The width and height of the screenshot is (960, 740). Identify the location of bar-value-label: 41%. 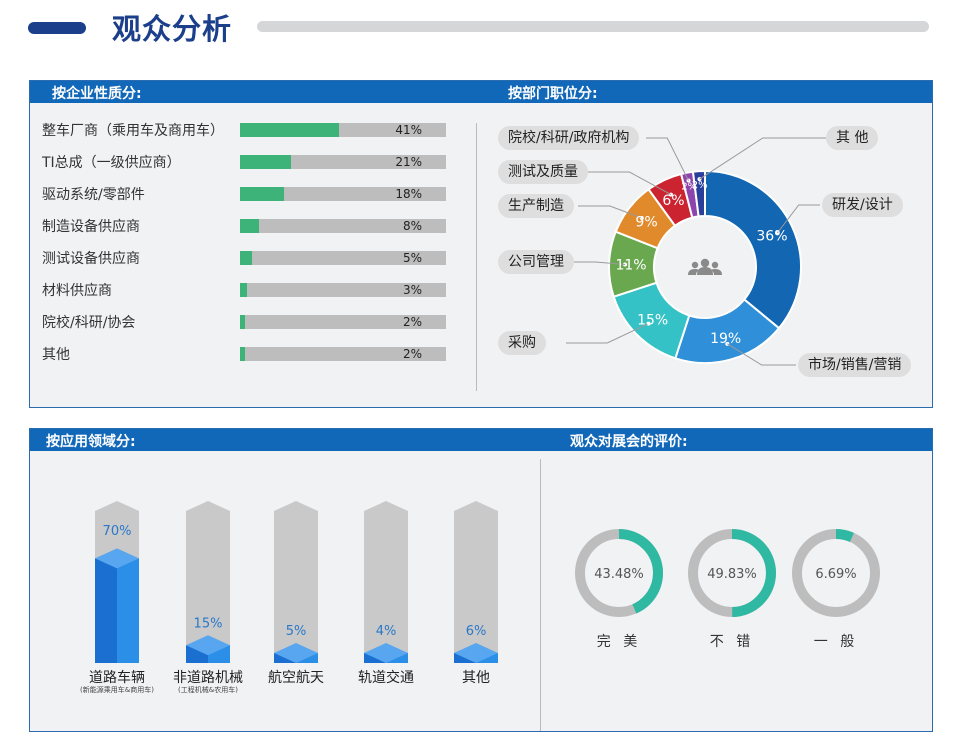
(408, 130).